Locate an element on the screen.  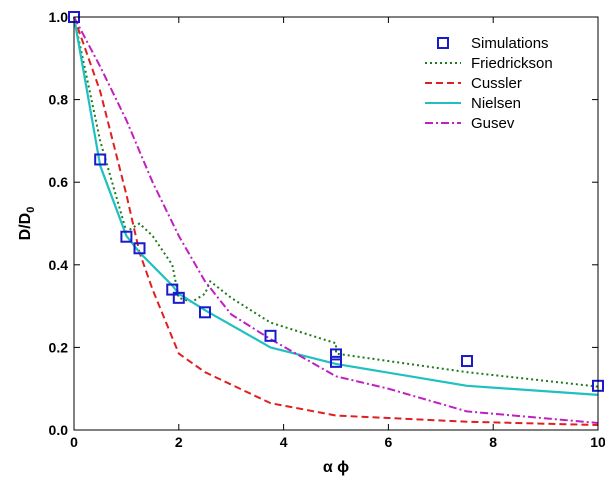
legend-item-simulations: Simulations is located at coordinates (493, 43).